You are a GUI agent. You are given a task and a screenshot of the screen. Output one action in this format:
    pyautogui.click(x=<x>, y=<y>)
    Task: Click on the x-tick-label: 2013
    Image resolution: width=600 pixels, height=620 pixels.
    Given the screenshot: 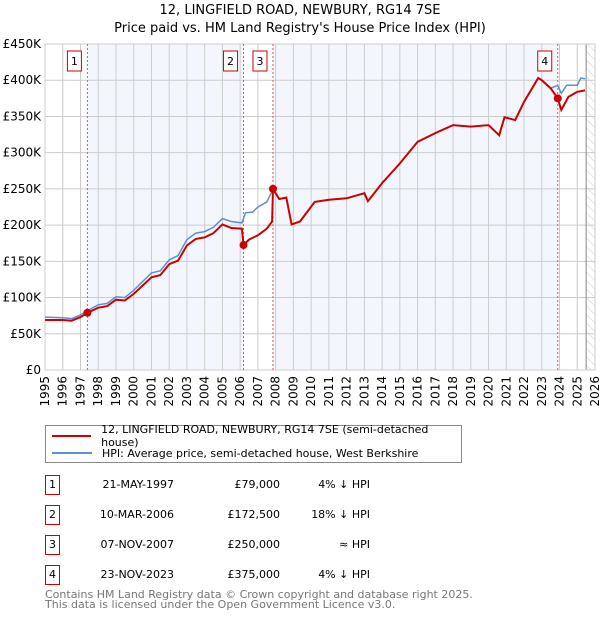 What is the action you would take?
    pyautogui.click(x=364, y=391)
    